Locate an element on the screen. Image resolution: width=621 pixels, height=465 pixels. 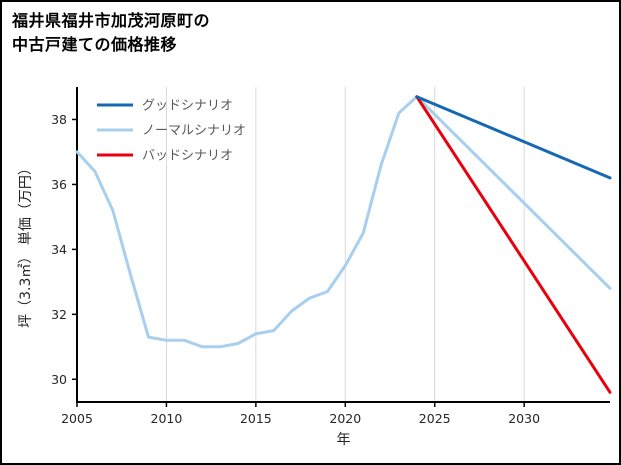
chart-title: 福井県福井市加茂河原町の 中古戸建ての価格推移 is located at coordinates (111, 33).